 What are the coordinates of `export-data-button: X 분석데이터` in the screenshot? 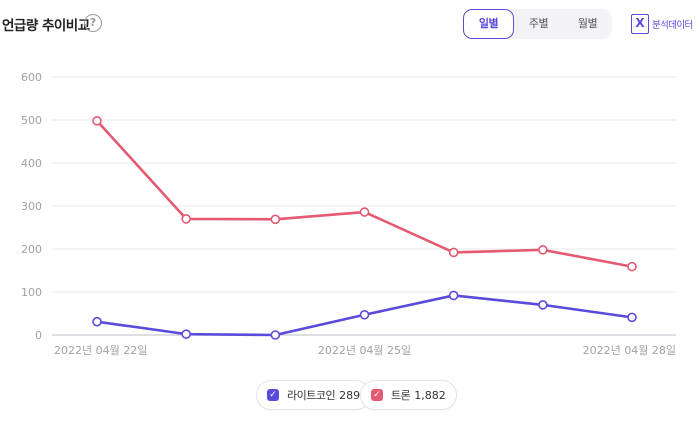 It's located at (662, 24).